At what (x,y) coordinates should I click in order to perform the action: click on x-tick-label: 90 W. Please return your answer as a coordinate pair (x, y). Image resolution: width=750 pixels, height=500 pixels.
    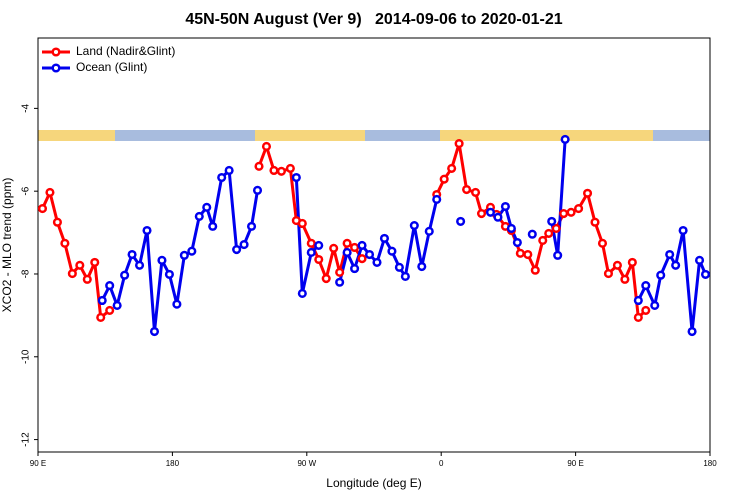
    Looking at the image, I should click on (306, 463).